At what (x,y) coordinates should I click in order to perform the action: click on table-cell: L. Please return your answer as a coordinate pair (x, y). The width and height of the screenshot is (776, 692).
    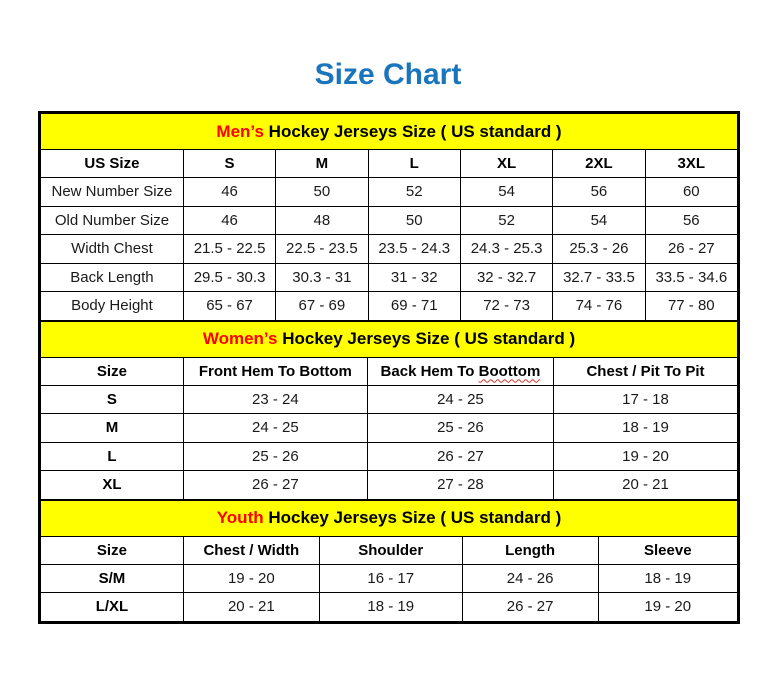
    Looking at the image, I should click on (112, 456).